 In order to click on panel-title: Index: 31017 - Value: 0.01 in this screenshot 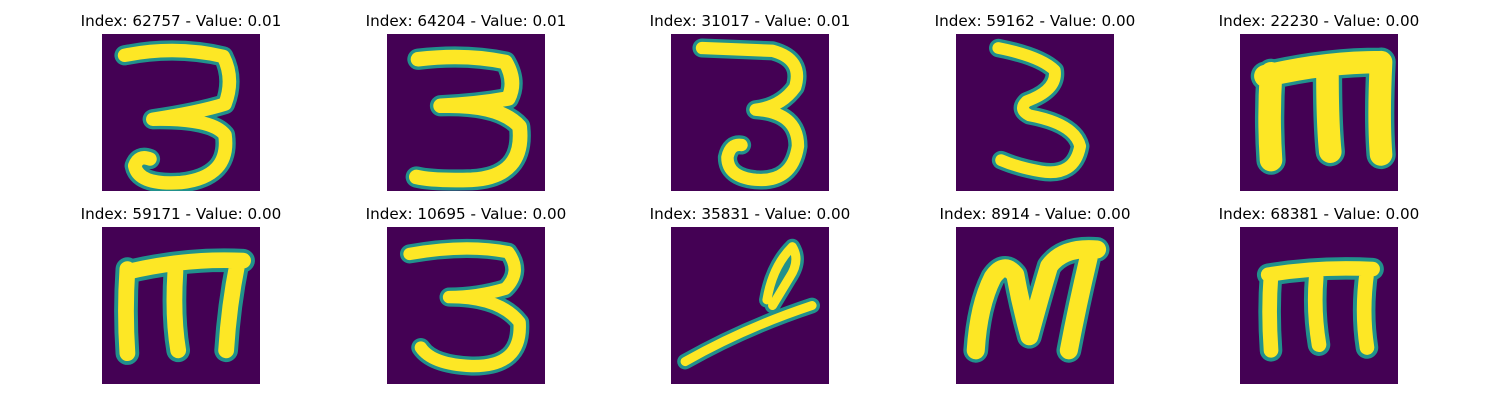, I will do `click(750, 21)`.